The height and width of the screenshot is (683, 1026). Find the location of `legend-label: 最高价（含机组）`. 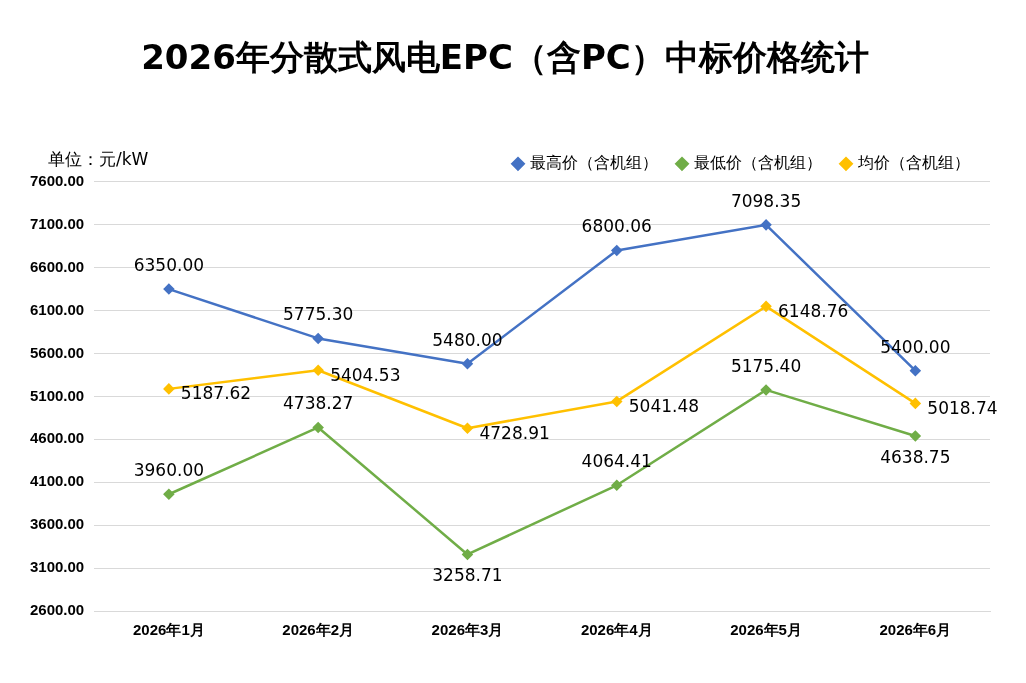

legend-label: 最高价（含机组） is located at coordinates (594, 162).